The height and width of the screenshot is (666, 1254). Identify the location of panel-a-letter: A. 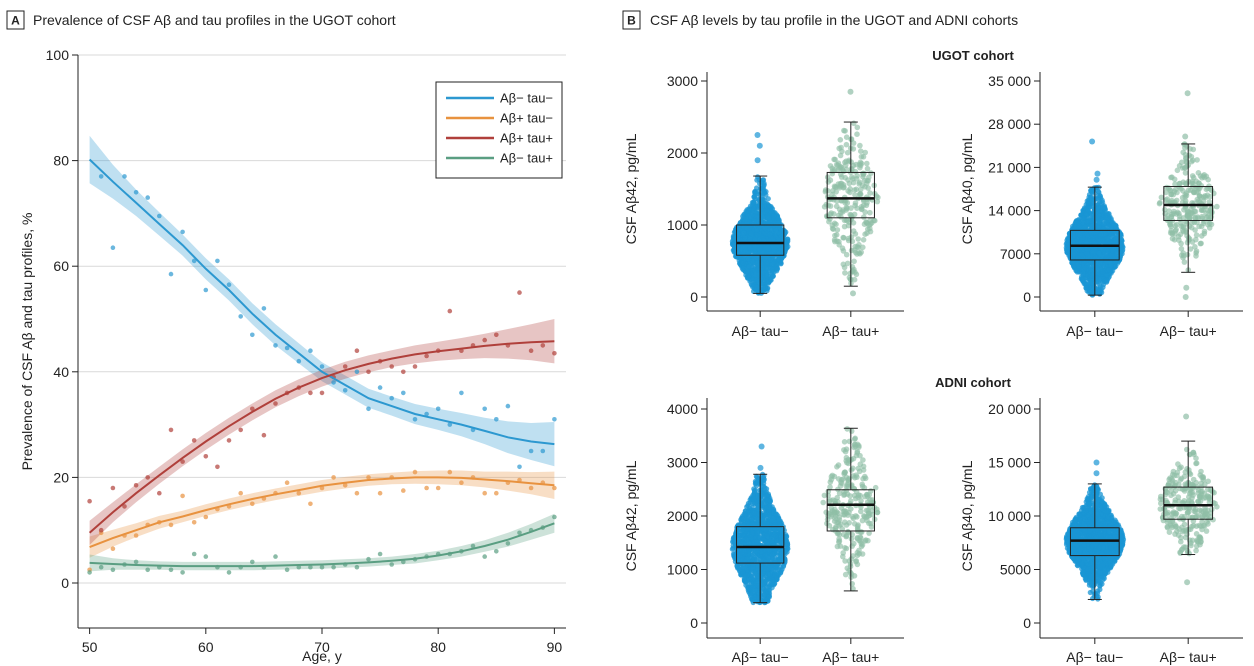
(15, 21).